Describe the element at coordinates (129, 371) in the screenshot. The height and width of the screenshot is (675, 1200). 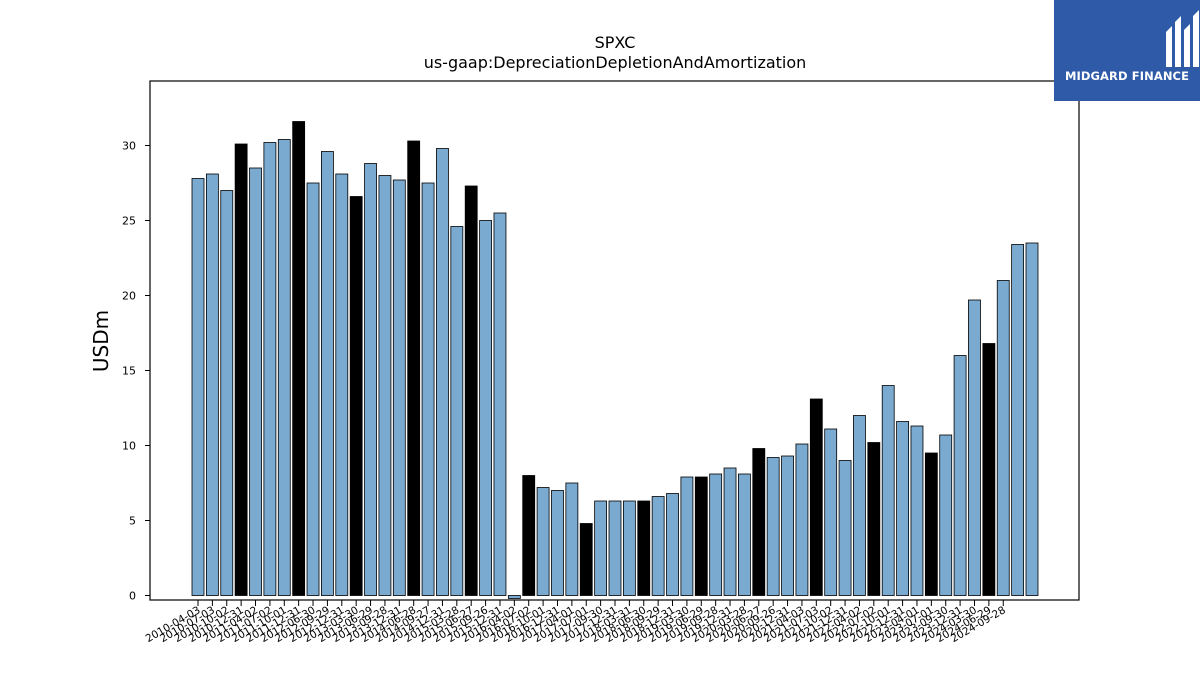
I see `y-tick-label: 15` at that location.